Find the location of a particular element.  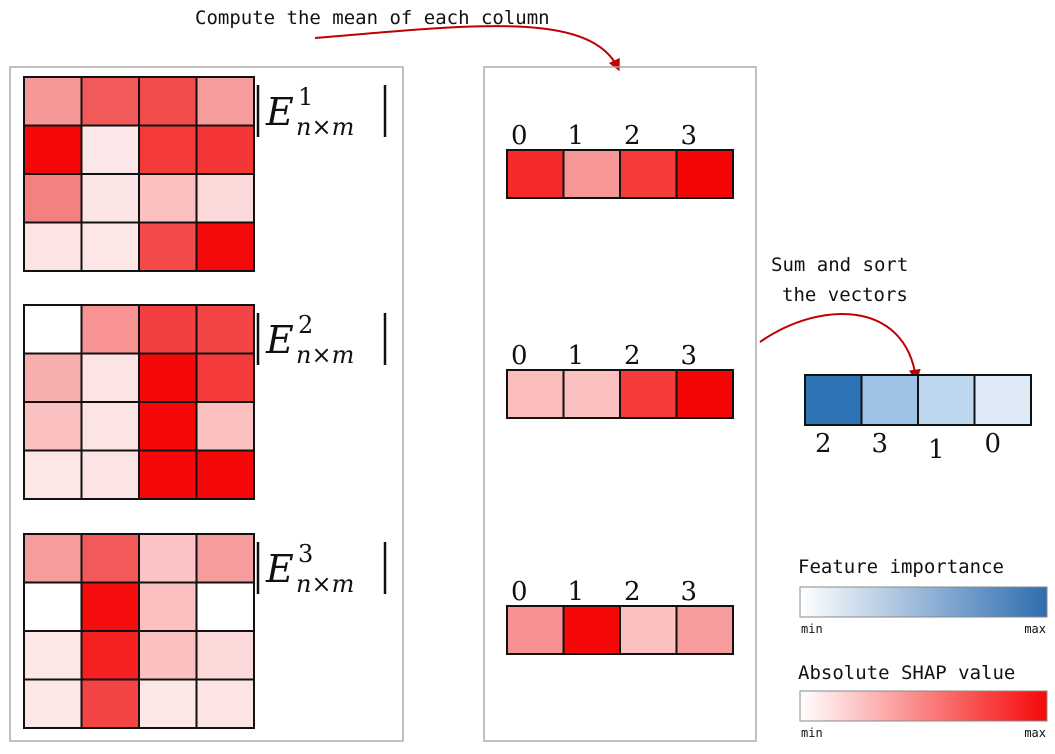

matrix-2-cell-r3-c0 is located at coordinates (53, 474).